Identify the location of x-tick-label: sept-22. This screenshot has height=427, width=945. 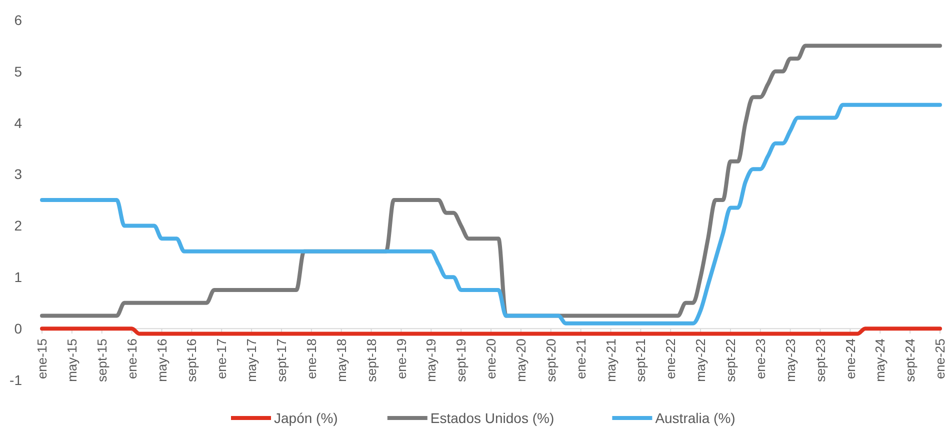
(730, 360).